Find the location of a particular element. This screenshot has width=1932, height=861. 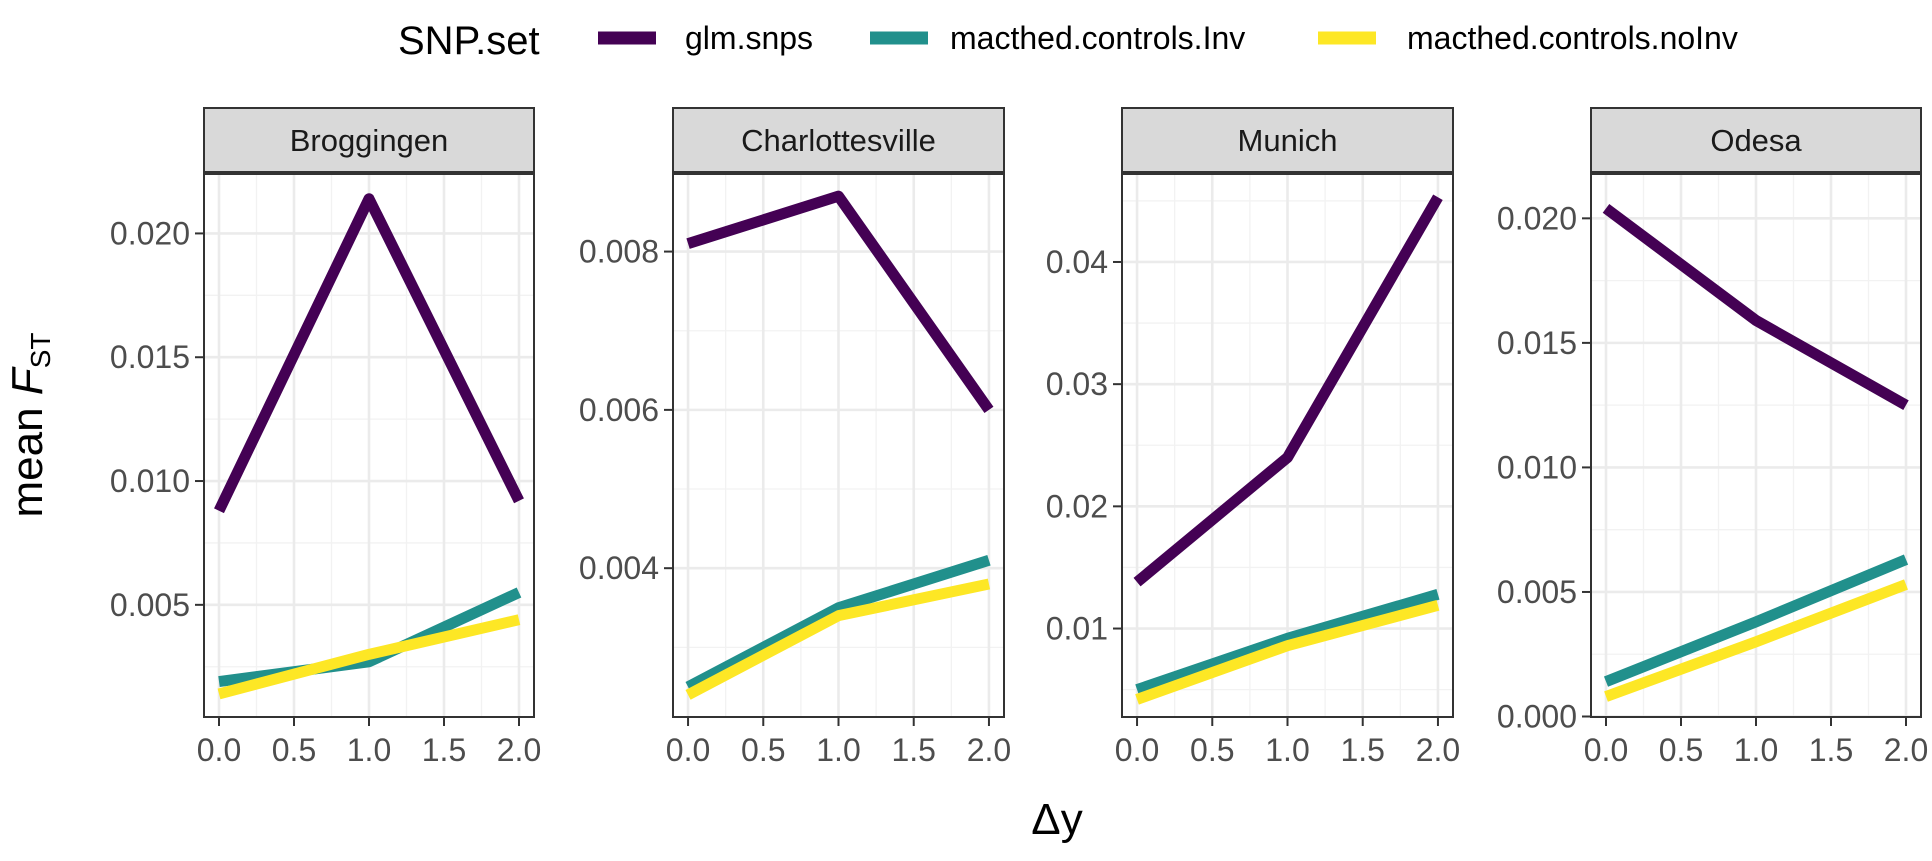

y-axis-title-italic: F is located at coordinates (27, 380).